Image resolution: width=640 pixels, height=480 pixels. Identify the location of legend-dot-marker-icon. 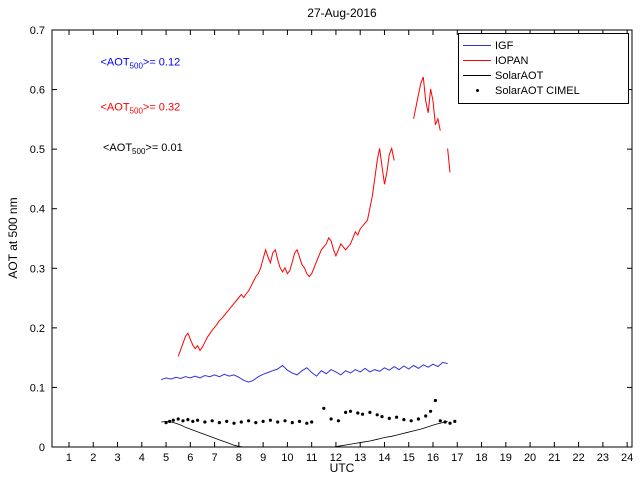
(477, 90).